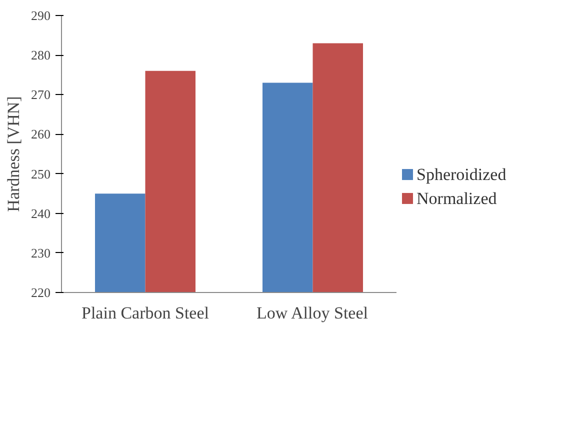  Describe the element at coordinates (40, 213) in the screenshot. I see `y-tick-label: 240` at that location.